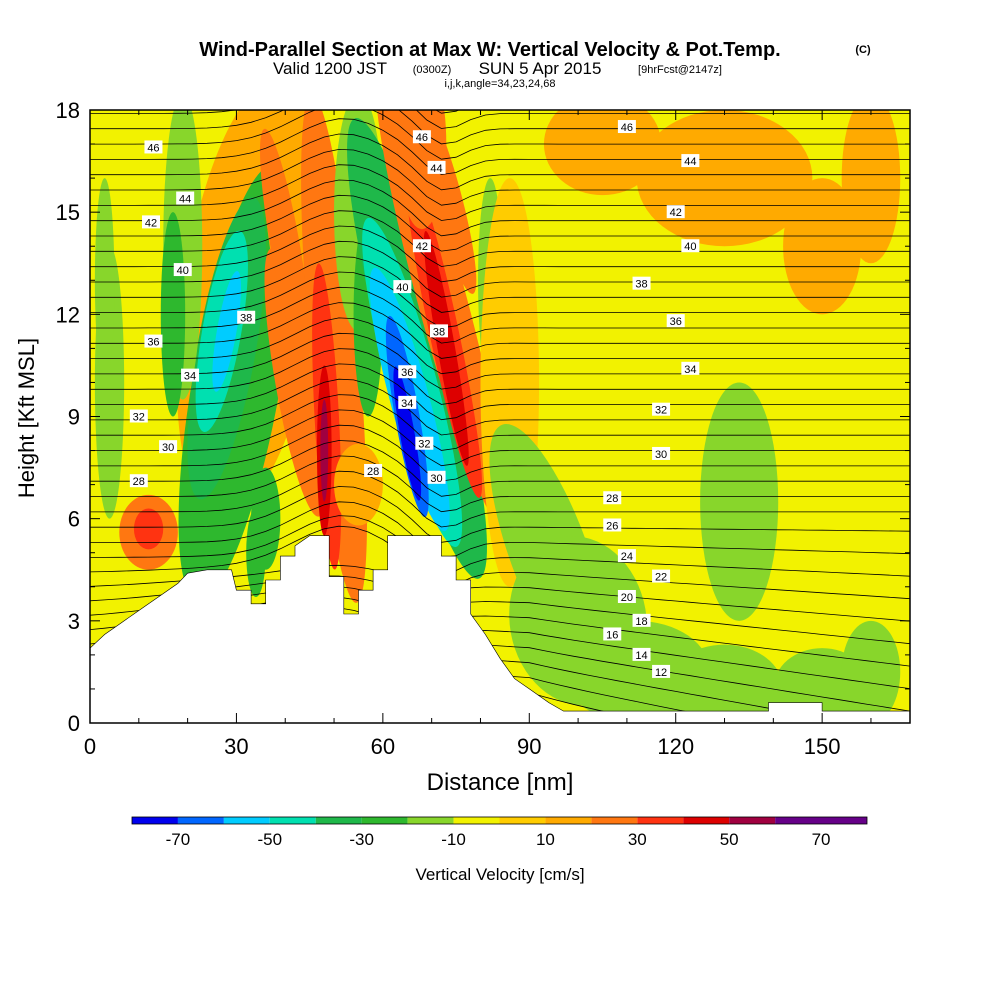 Image resolution: width=1000 pixels, height=1000 pixels. Describe the element at coordinates (68, 212) in the screenshot. I see `y-tick-label: 15` at that location.